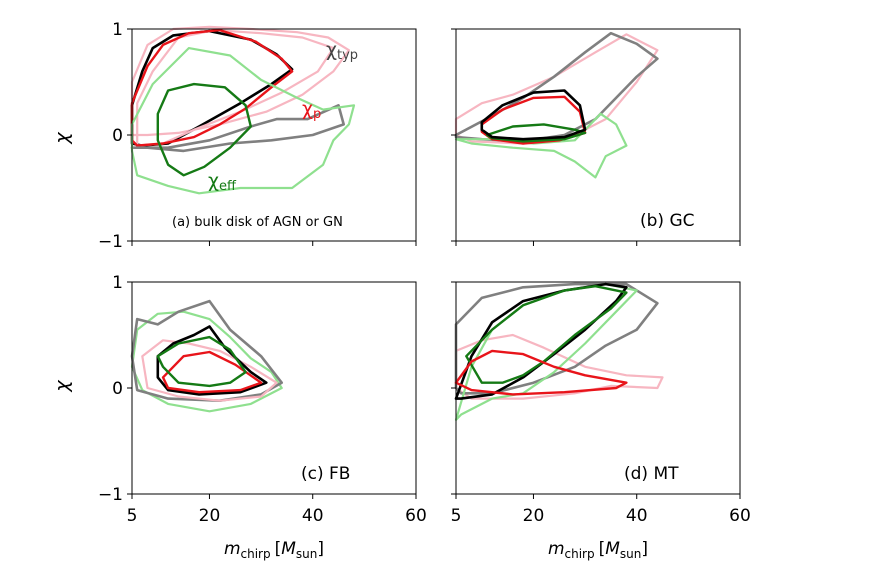  Describe the element at coordinates (257, 222) in the screenshot. I see `panel-a-label: (a) bulk disk of AGN or GN` at that location.